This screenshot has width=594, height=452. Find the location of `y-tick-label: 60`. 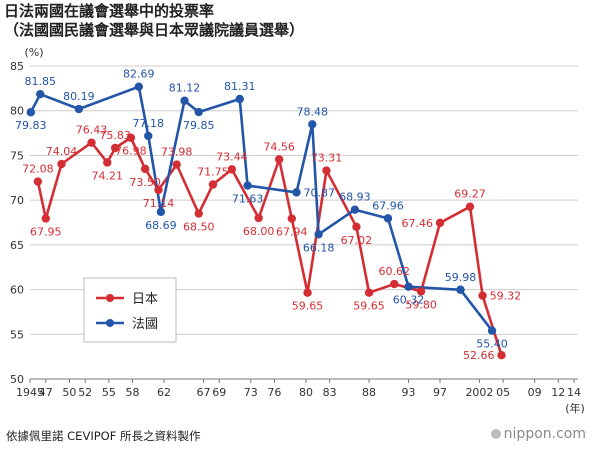

y-tick-label: 60 is located at coordinates (17, 290).